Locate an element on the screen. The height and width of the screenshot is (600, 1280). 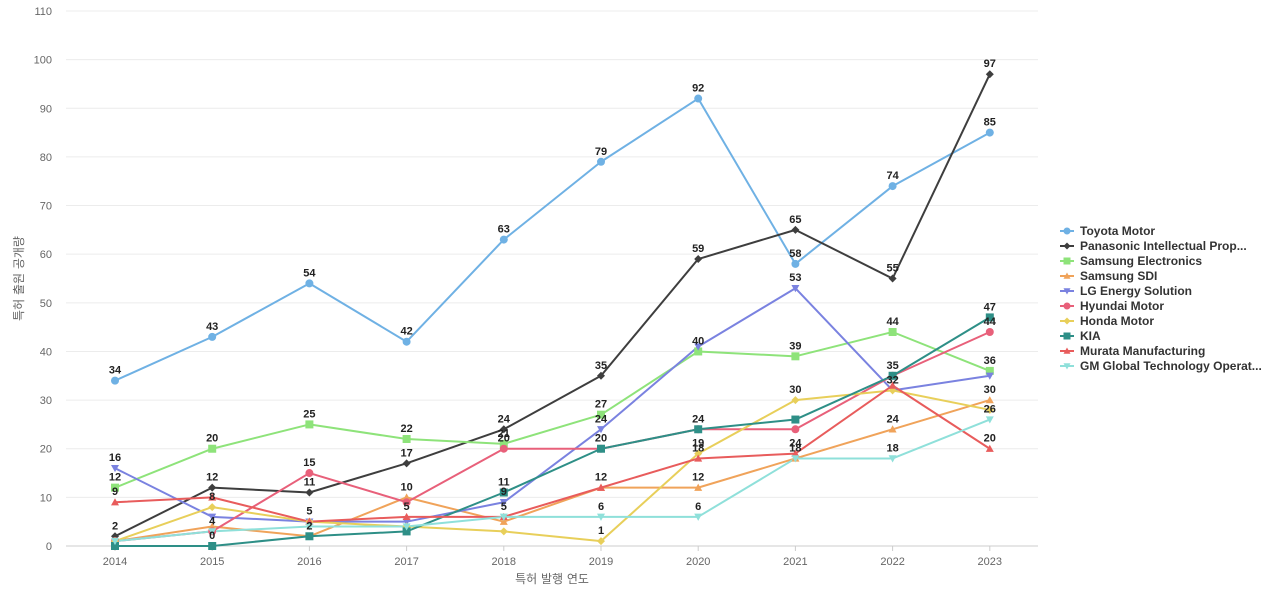
data-label: 24 is located at coordinates (601, 419).